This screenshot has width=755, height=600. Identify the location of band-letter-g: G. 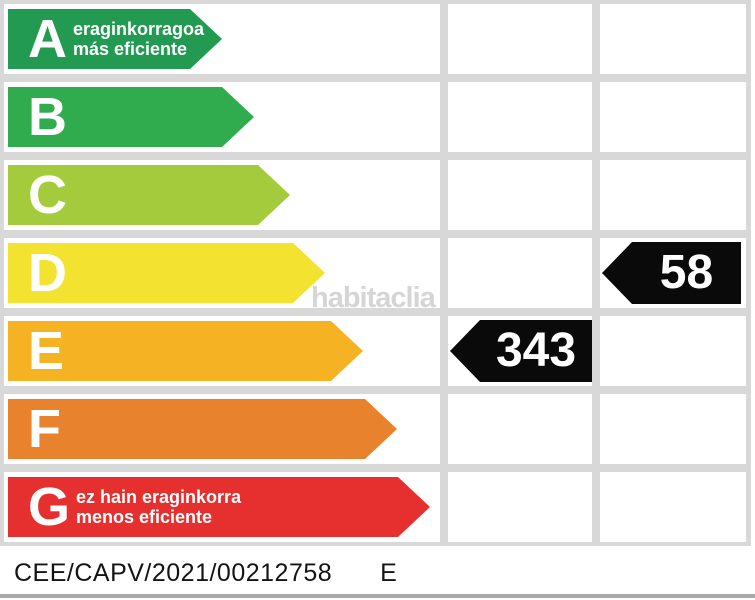
(49, 507).